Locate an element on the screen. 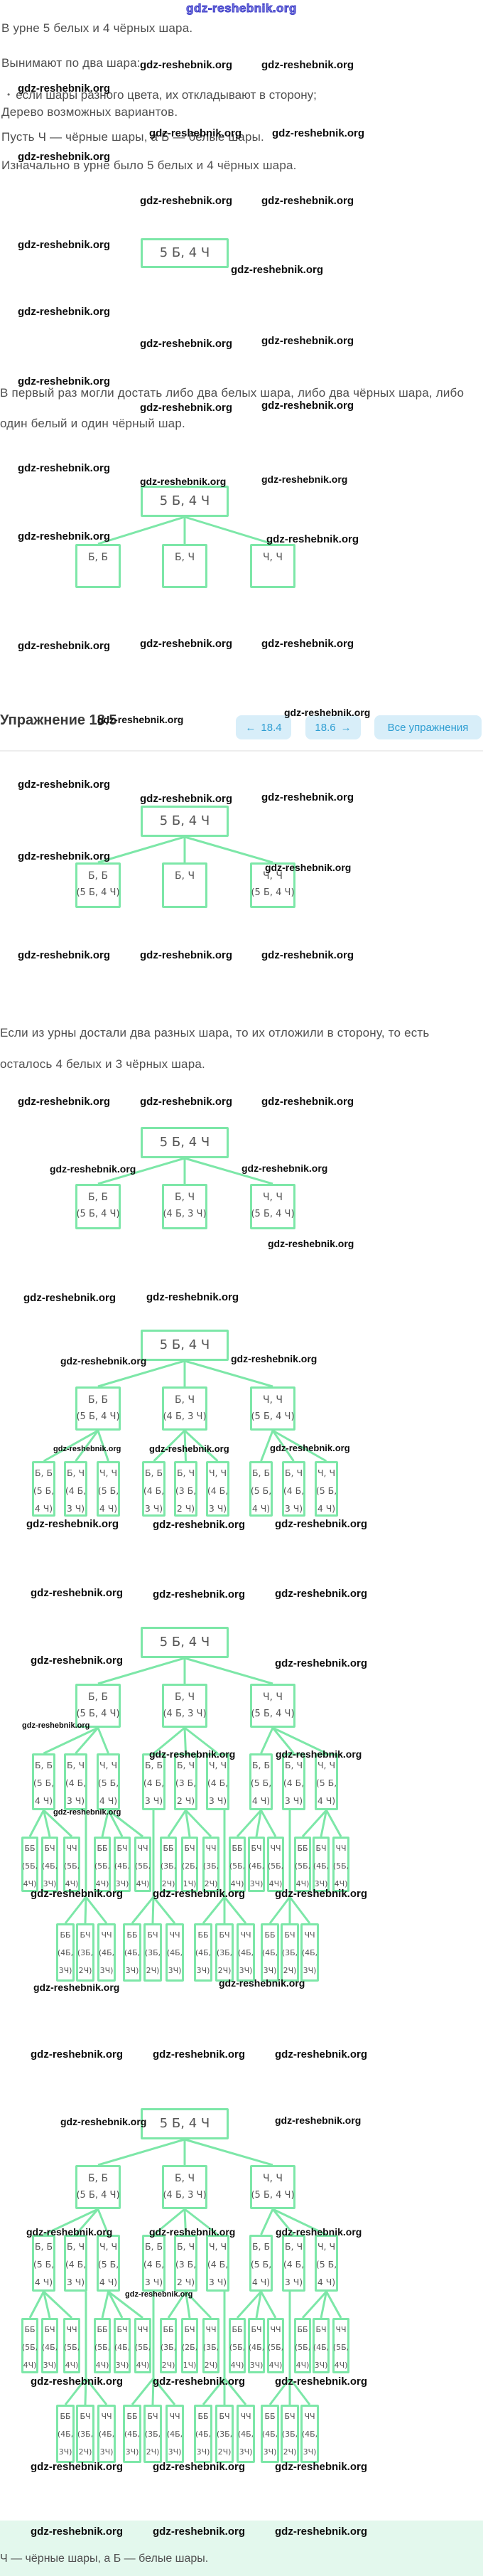 Image resolution: width=483 pixels, height=2576 pixels. next-exercise-label: 18.6 is located at coordinates (326, 727).